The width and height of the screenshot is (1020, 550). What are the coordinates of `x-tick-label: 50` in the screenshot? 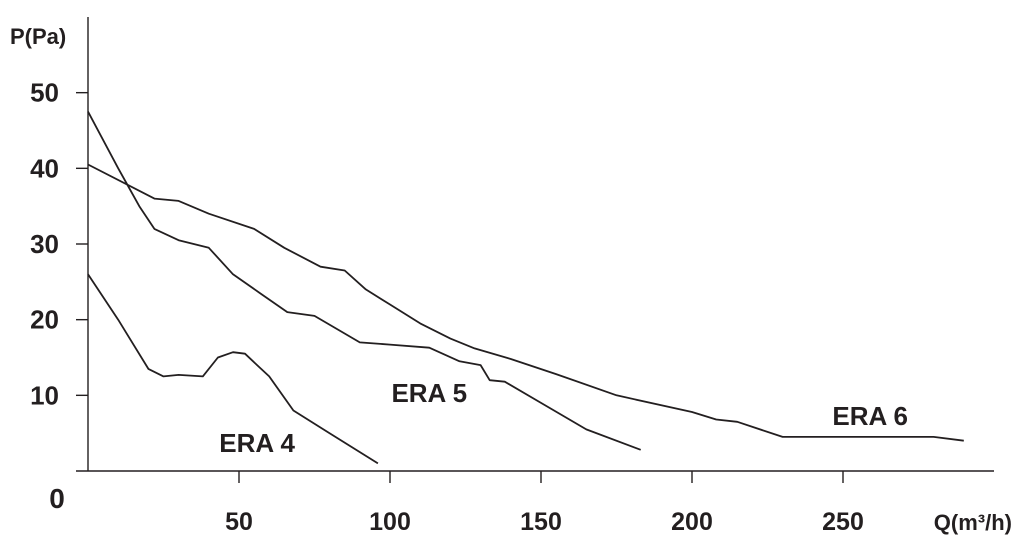 It's located at (239, 522).